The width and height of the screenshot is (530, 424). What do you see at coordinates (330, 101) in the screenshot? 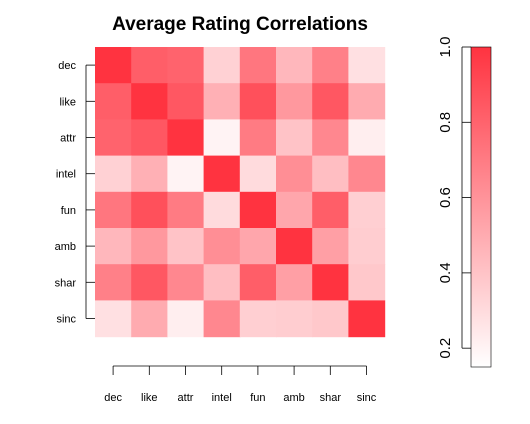
I see `heatmap-cell-like-shar` at bounding box center [330, 101].